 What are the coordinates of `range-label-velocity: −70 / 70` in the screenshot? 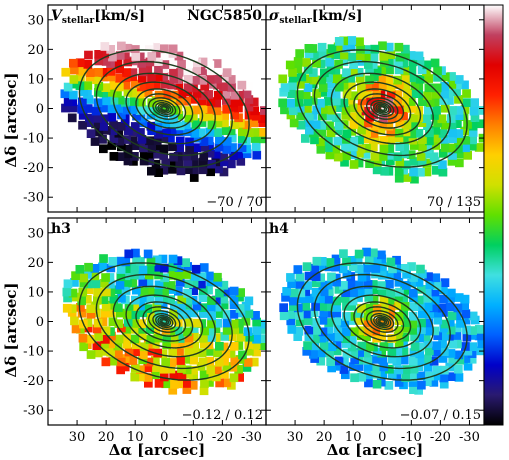 It's located at (234, 202).